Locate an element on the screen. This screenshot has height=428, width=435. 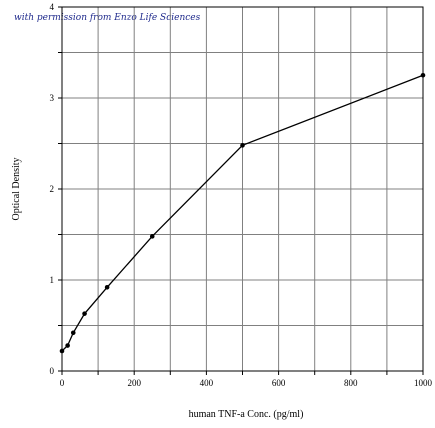
x-tick-label: 800 is located at coordinates (351, 383).